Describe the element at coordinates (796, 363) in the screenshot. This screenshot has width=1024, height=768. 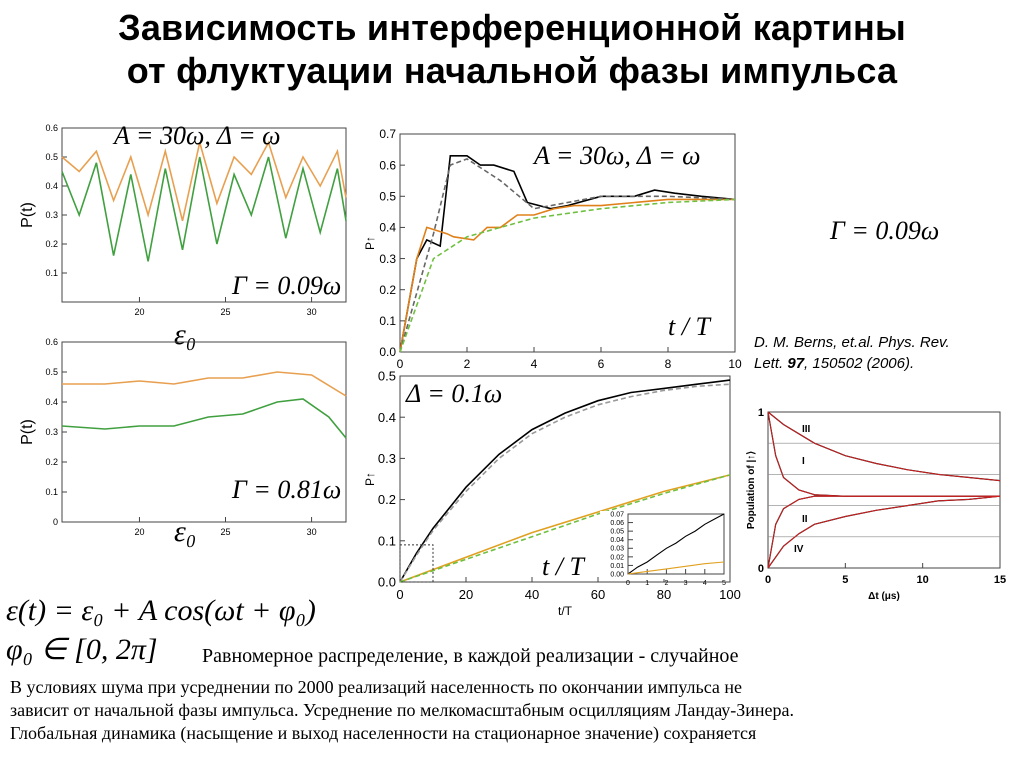
I see `reference-volume: 97` at that location.